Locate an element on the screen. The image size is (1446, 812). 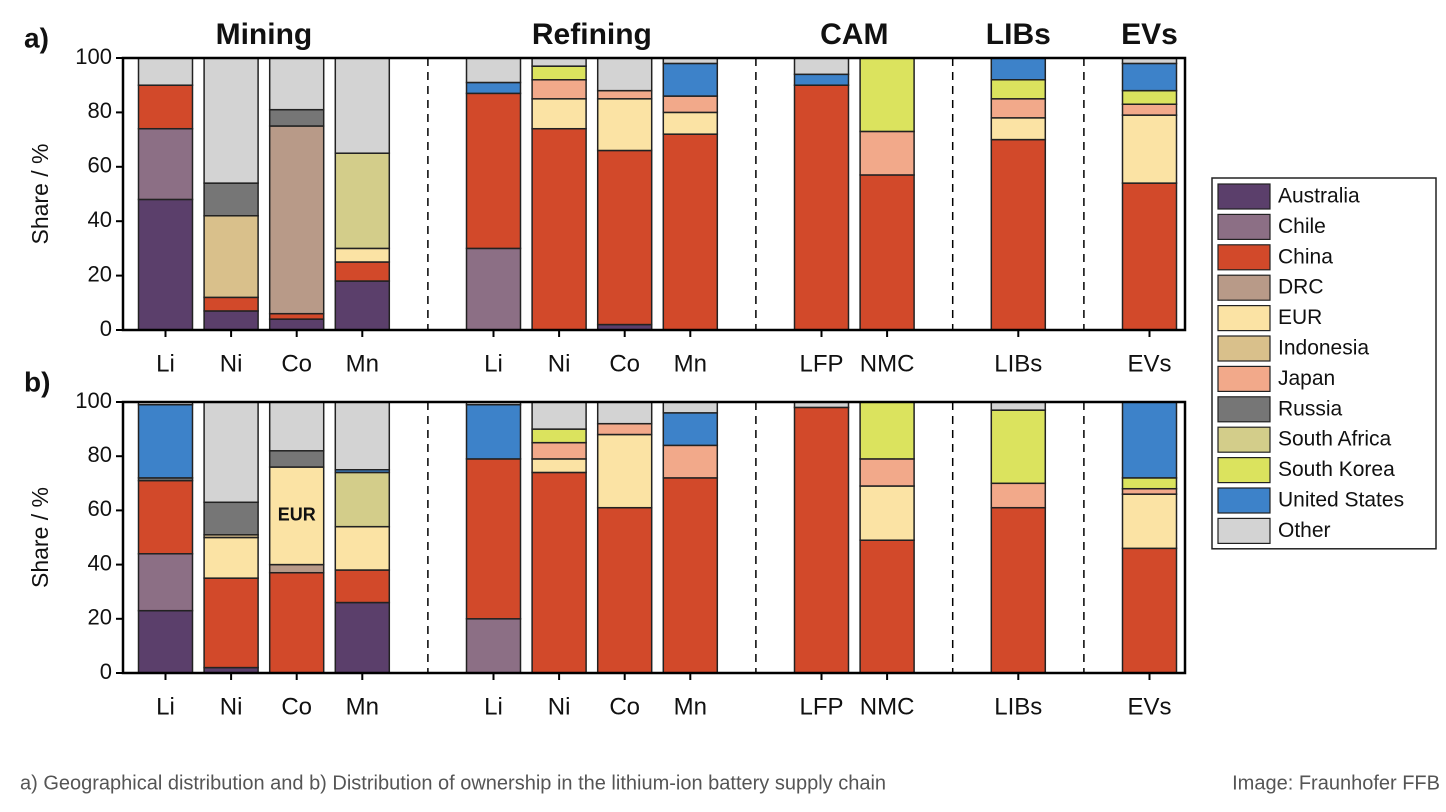
legend-label: EUR is located at coordinates (1300, 317).